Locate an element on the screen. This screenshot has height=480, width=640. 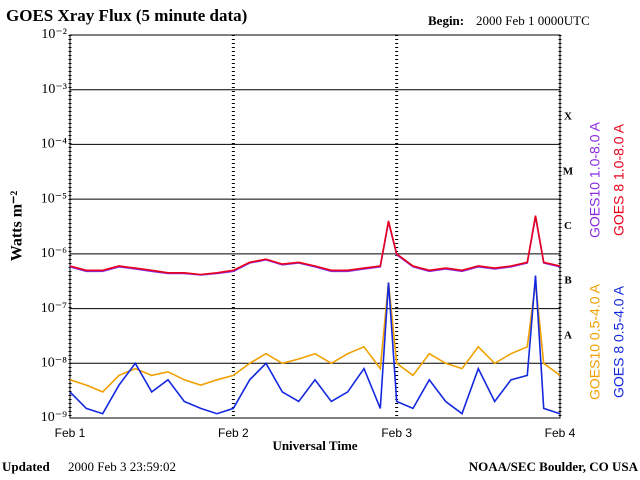
y-tick-label: 10⁻⁵ is located at coordinates (54, 198).